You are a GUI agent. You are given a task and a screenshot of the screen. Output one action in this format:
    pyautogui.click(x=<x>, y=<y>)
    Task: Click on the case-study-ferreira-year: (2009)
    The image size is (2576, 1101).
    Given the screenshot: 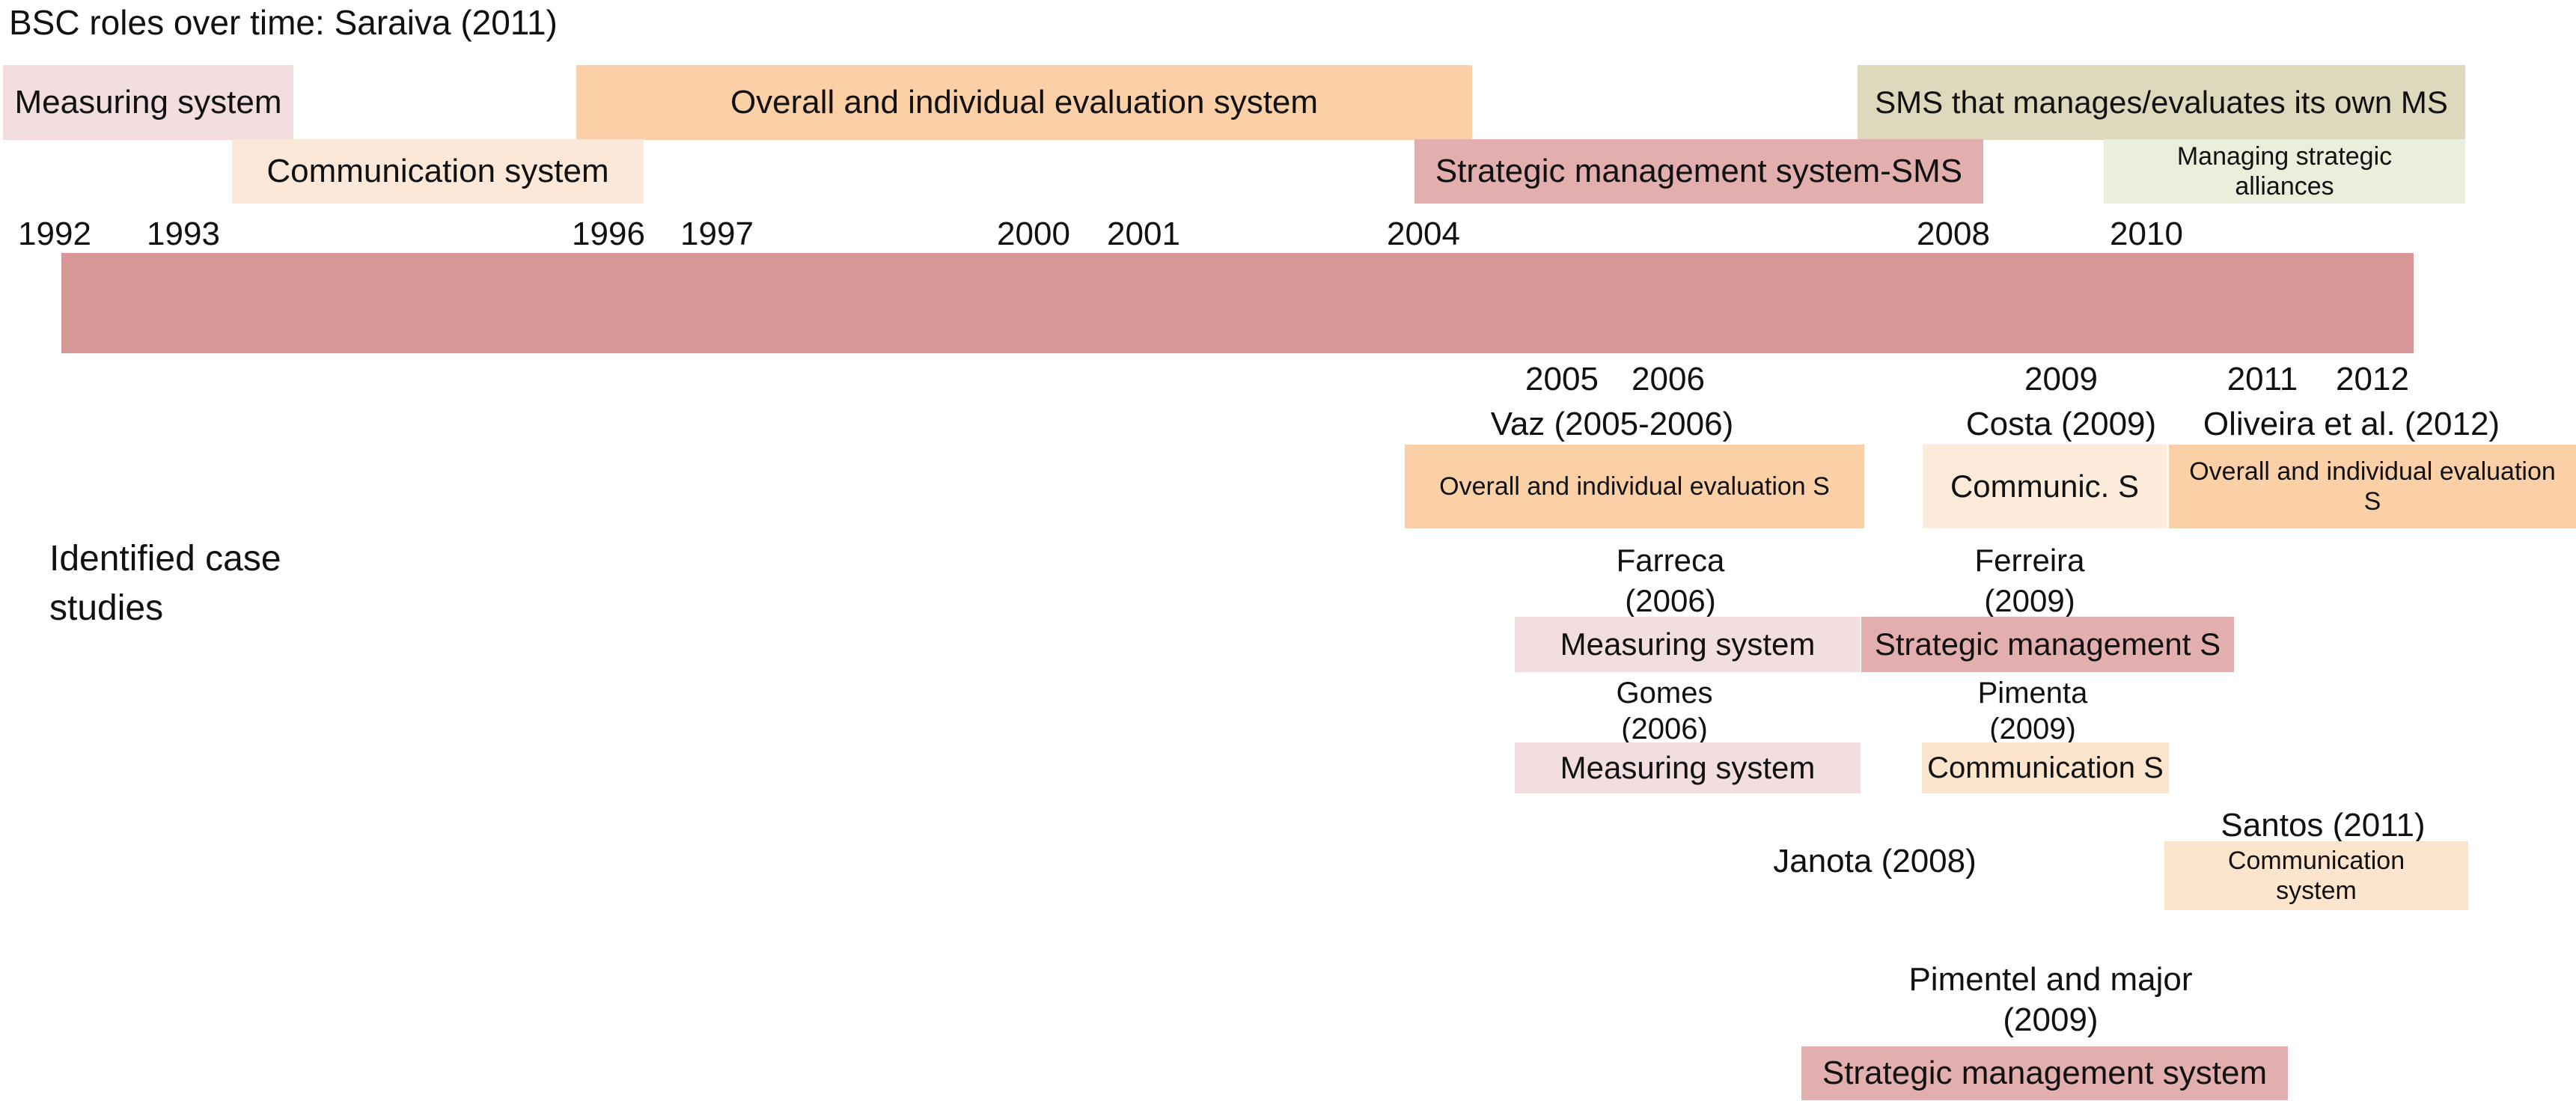 What is the action you would take?
    pyautogui.click(x=2029, y=600)
    